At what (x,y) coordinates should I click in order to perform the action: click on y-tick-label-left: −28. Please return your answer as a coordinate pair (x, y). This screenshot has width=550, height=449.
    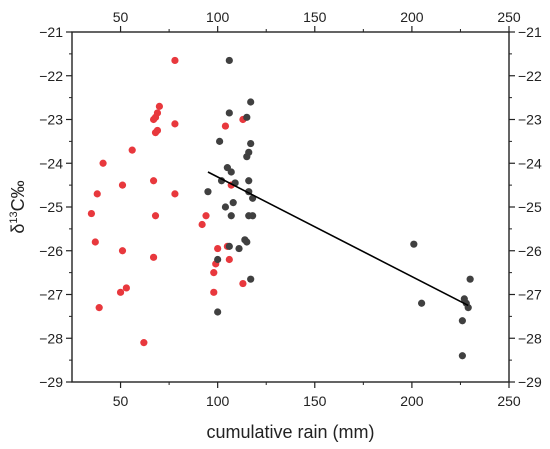
    Looking at the image, I should click on (51, 338).